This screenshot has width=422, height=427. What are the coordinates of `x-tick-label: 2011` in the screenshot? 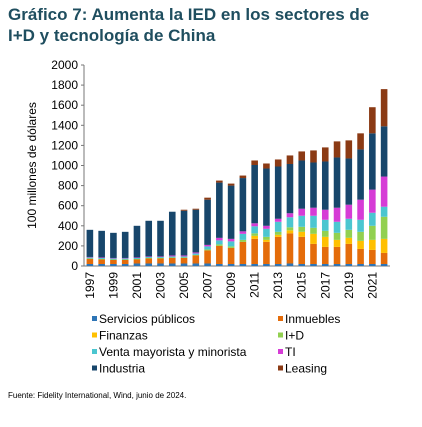 It's located at (255, 285).